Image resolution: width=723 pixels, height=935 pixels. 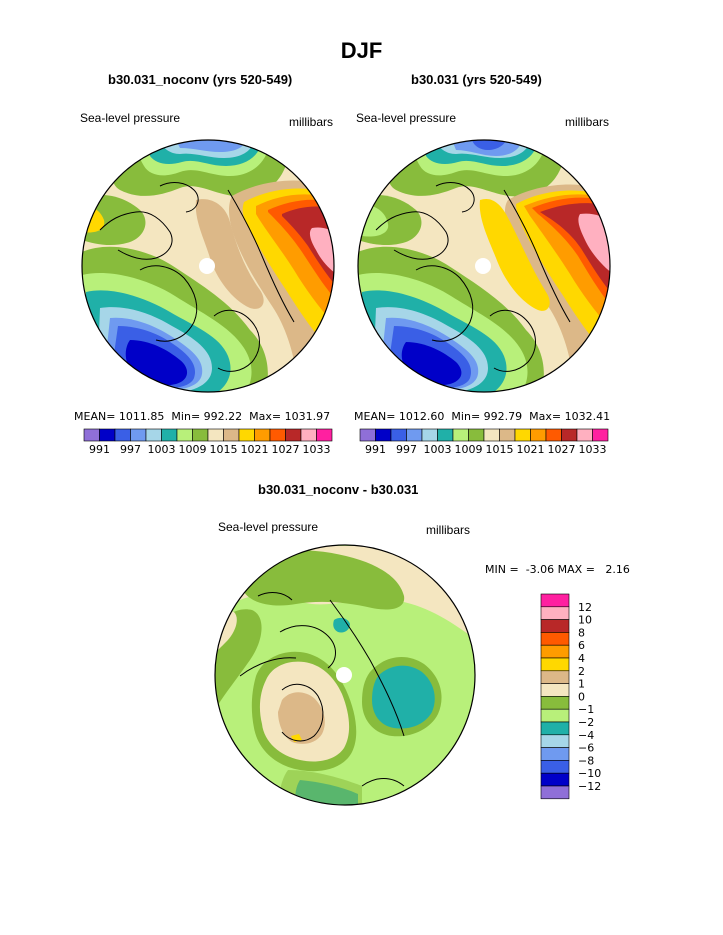 What do you see at coordinates (162, 449) in the screenshot?
I see `panel1-colorbar-tick-label: 1003` at bounding box center [162, 449].